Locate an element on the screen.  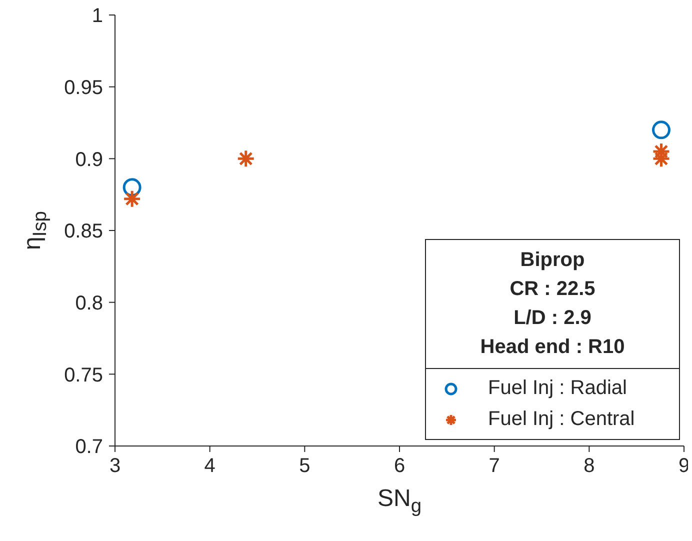
x-axis-title: SN$_{g}$ is located at coordinates (399, 501).